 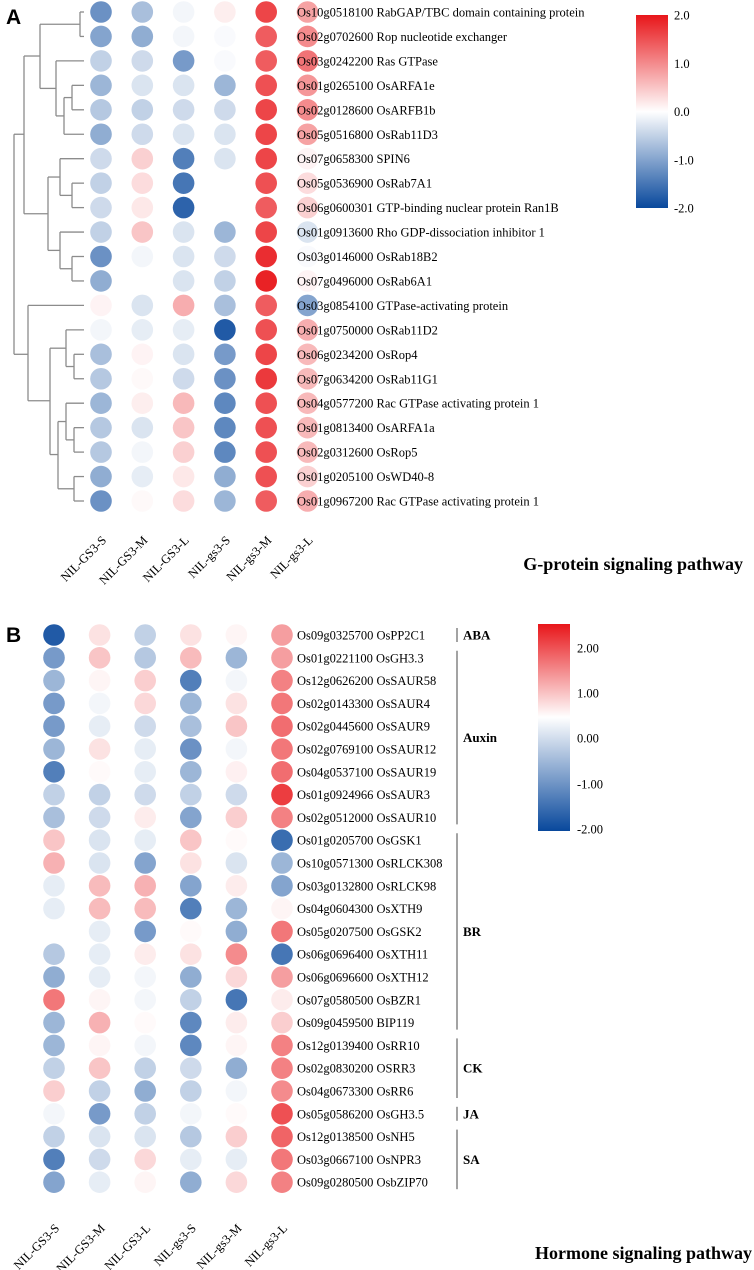 I want to click on colorbar-a-tick: -1.0, so click(x=684, y=160).